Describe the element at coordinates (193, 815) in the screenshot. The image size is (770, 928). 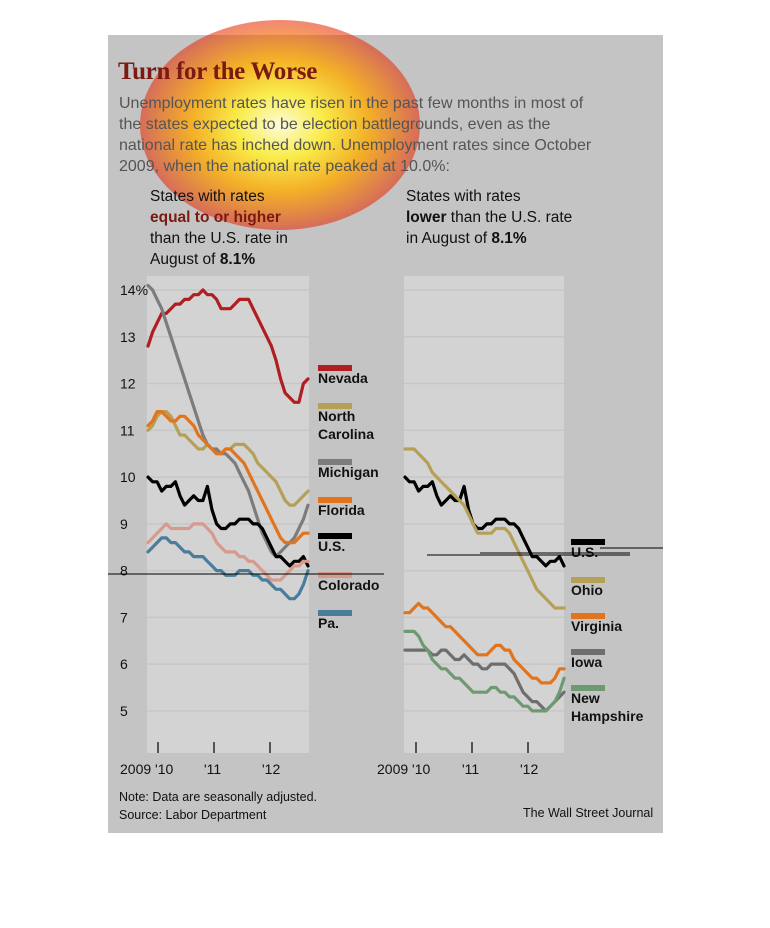
I see `source-text: Source: Labor Department` at that location.